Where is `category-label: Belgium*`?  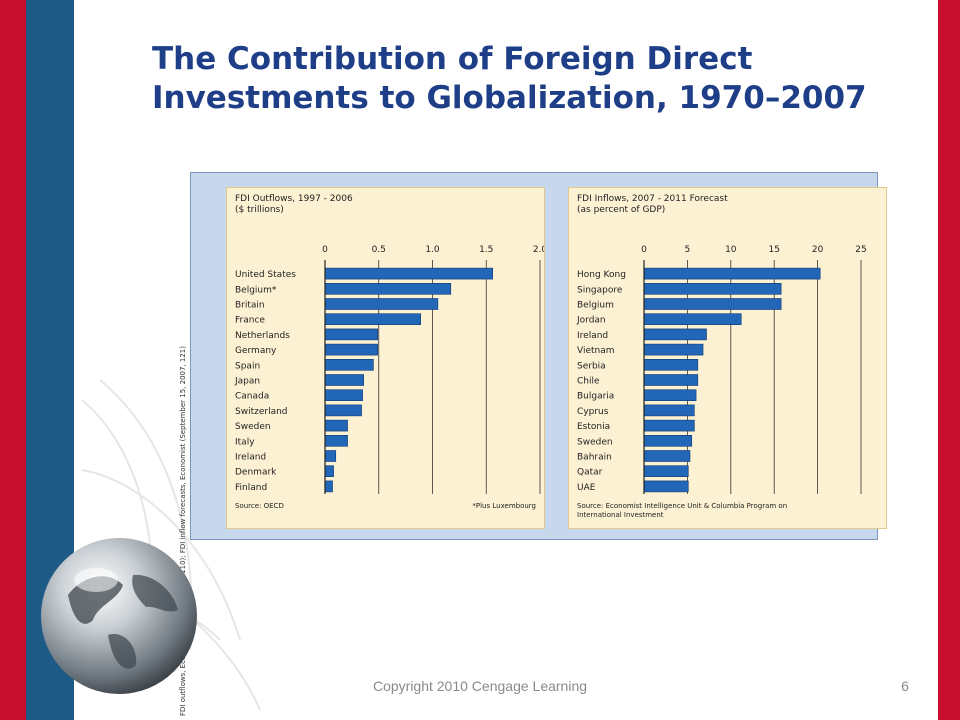 category-label: Belgium* is located at coordinates (256, 290).